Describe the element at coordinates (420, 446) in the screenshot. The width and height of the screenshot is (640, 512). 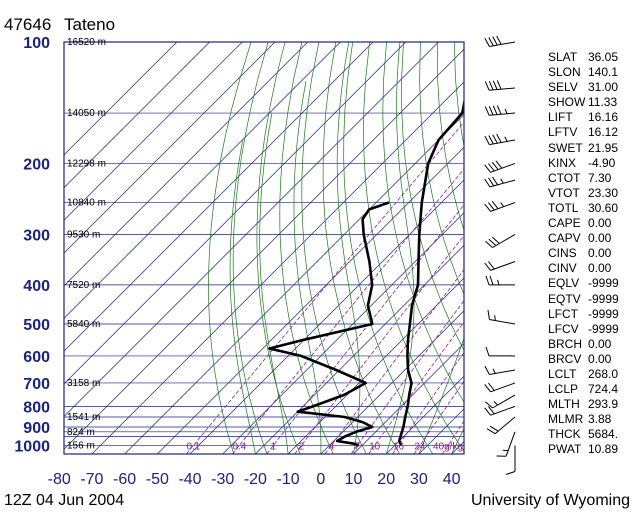
I see `mixing-ratio-label: 24` at that location.